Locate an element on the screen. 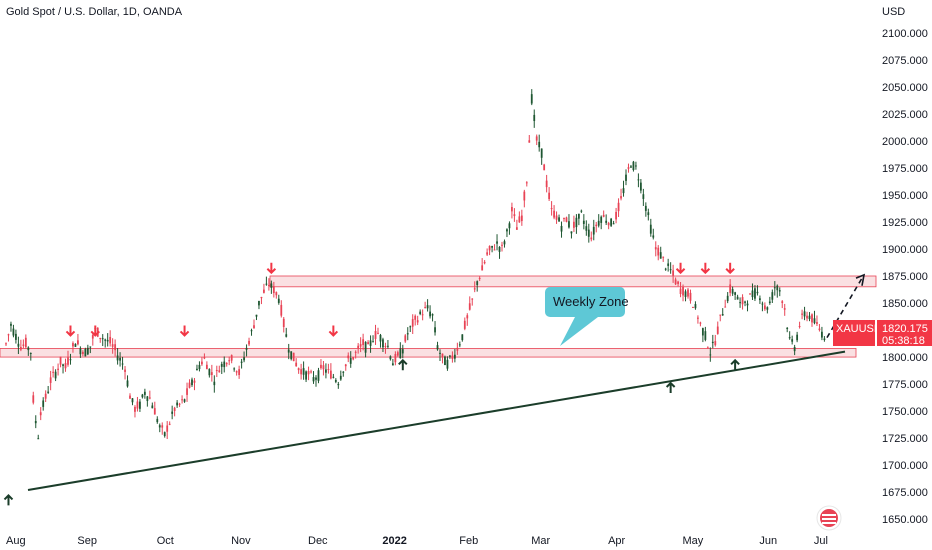 This screenshot has height=550, width=932. y-tick-label: 2025.000 is located at coordinates (905, 115).